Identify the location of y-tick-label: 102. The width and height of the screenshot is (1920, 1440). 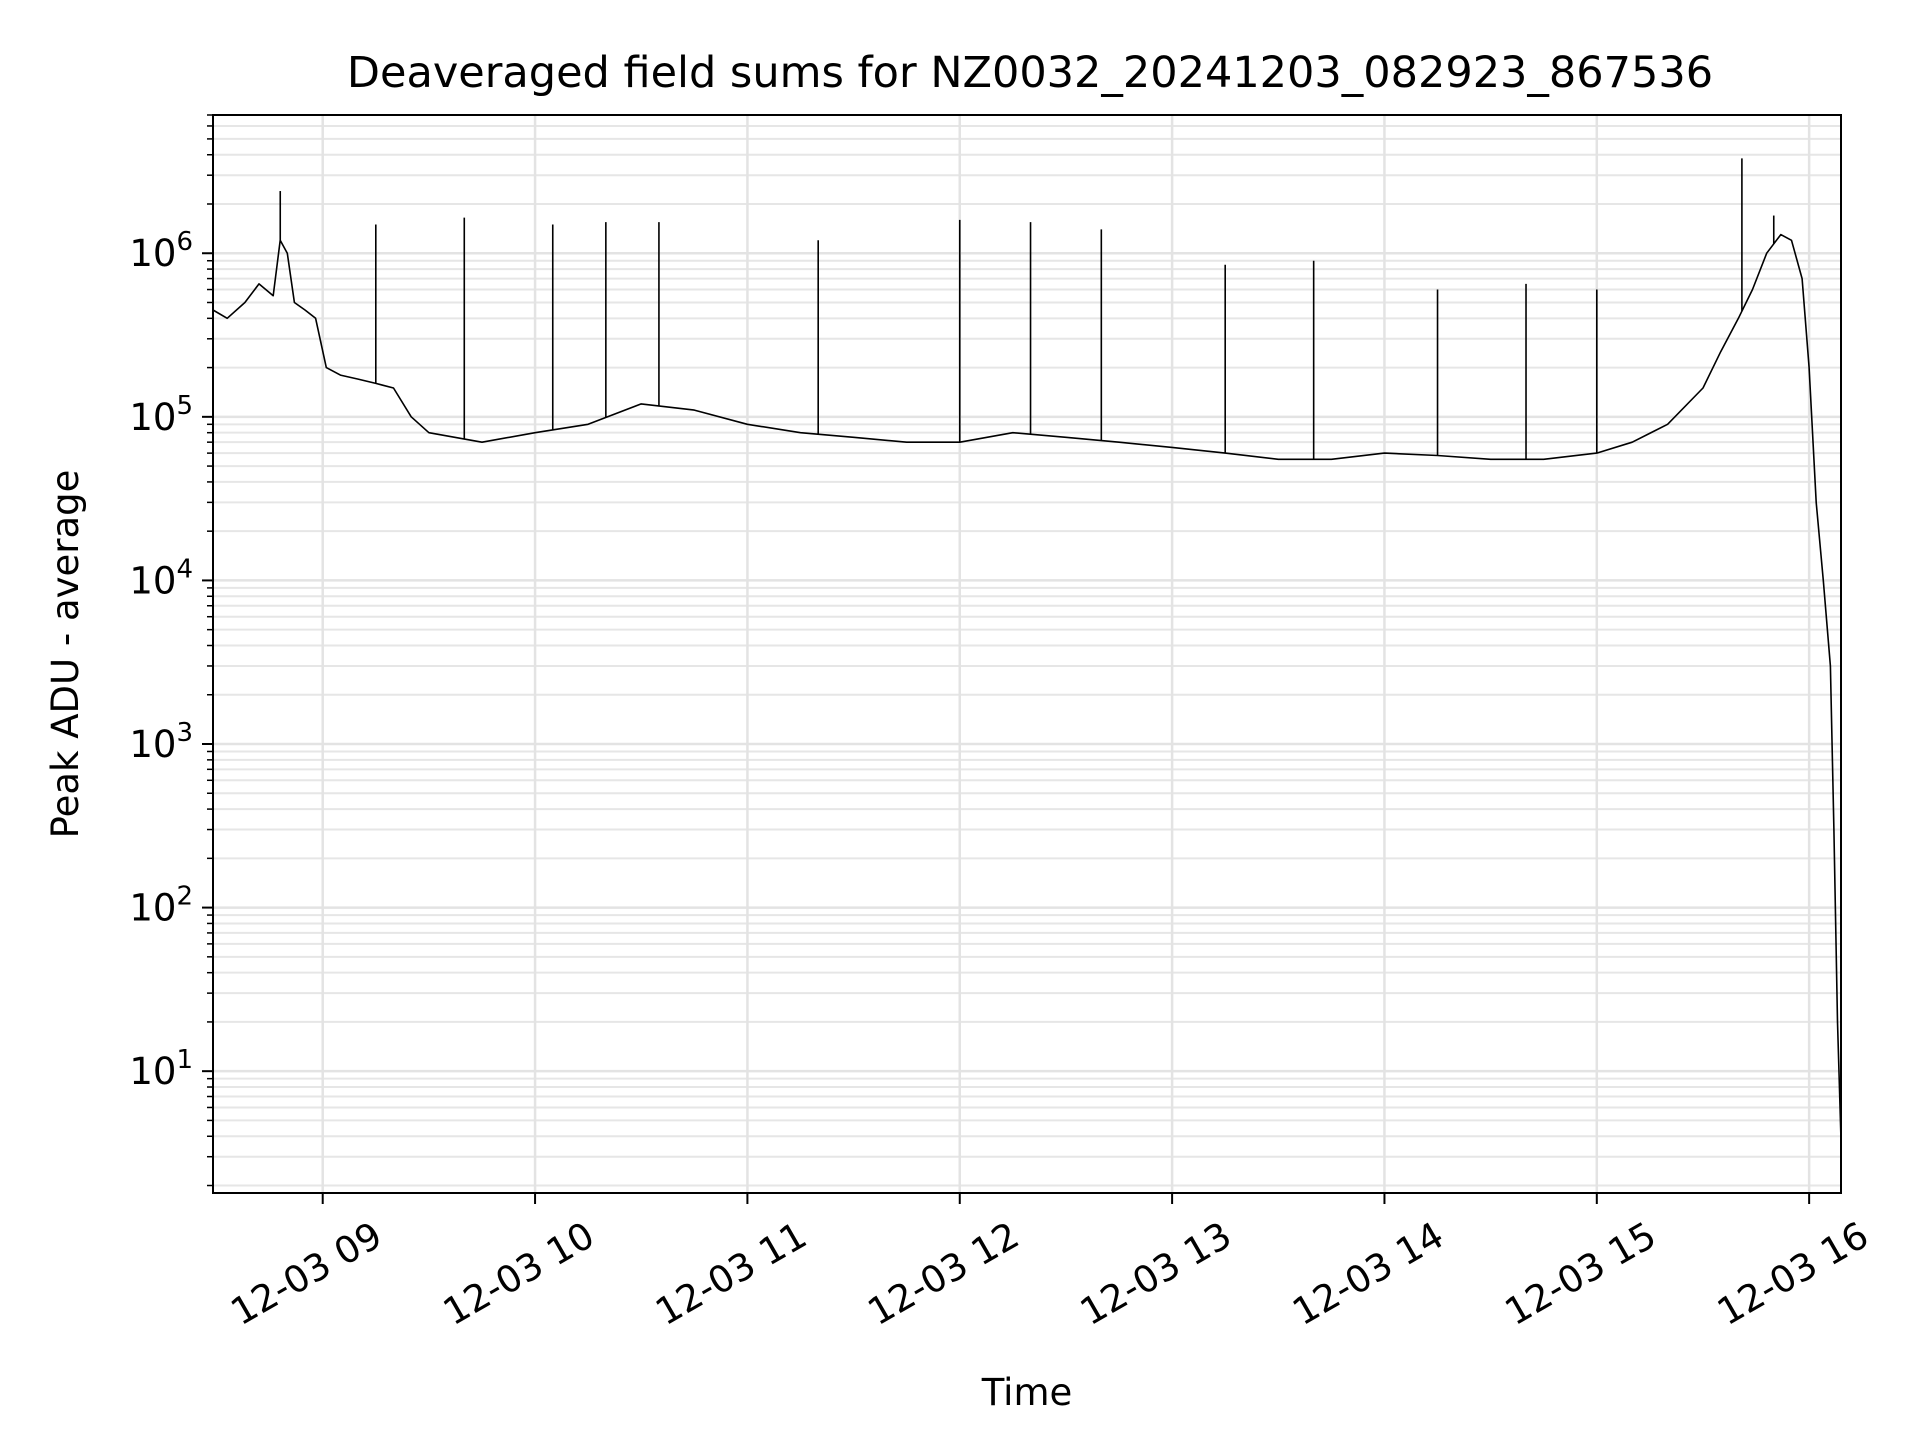
(161, 906).